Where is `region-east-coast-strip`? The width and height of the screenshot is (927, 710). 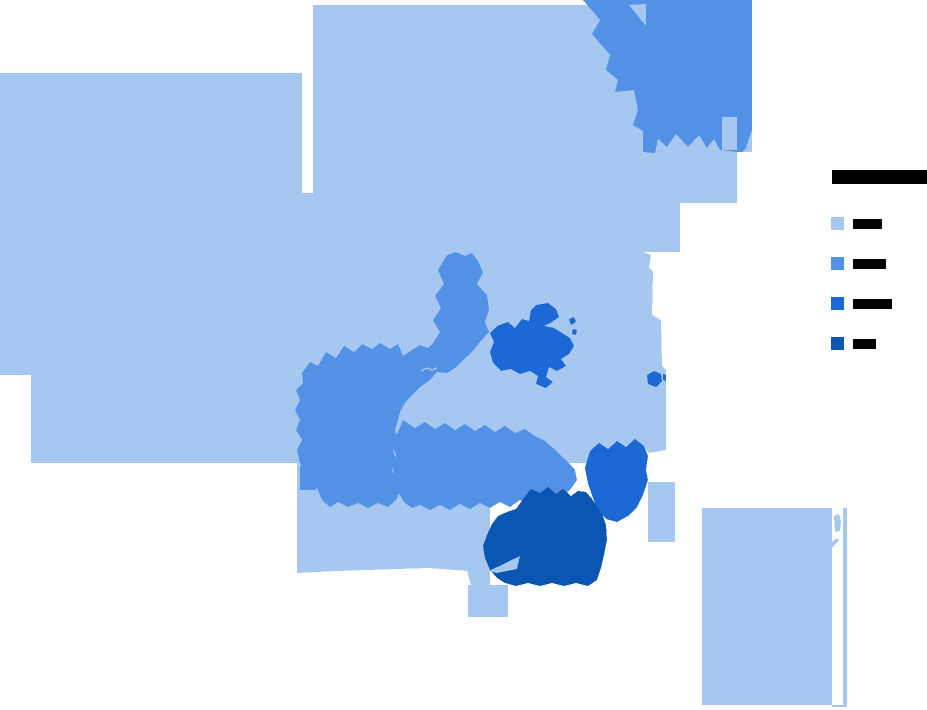 region-east-coast-strip is located at coordinates (654, 352).